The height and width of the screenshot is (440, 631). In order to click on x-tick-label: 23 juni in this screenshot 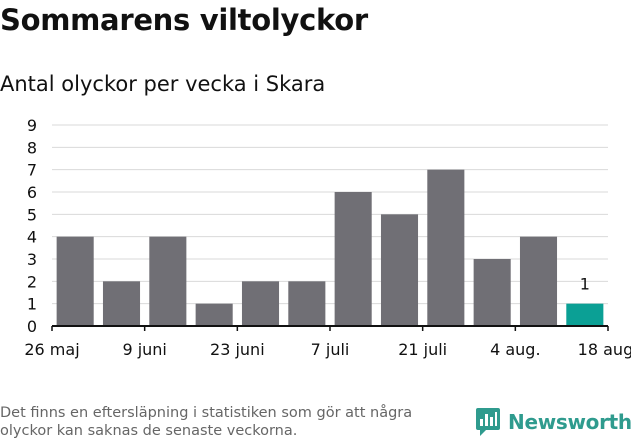, I will do `click(237, 349)`.